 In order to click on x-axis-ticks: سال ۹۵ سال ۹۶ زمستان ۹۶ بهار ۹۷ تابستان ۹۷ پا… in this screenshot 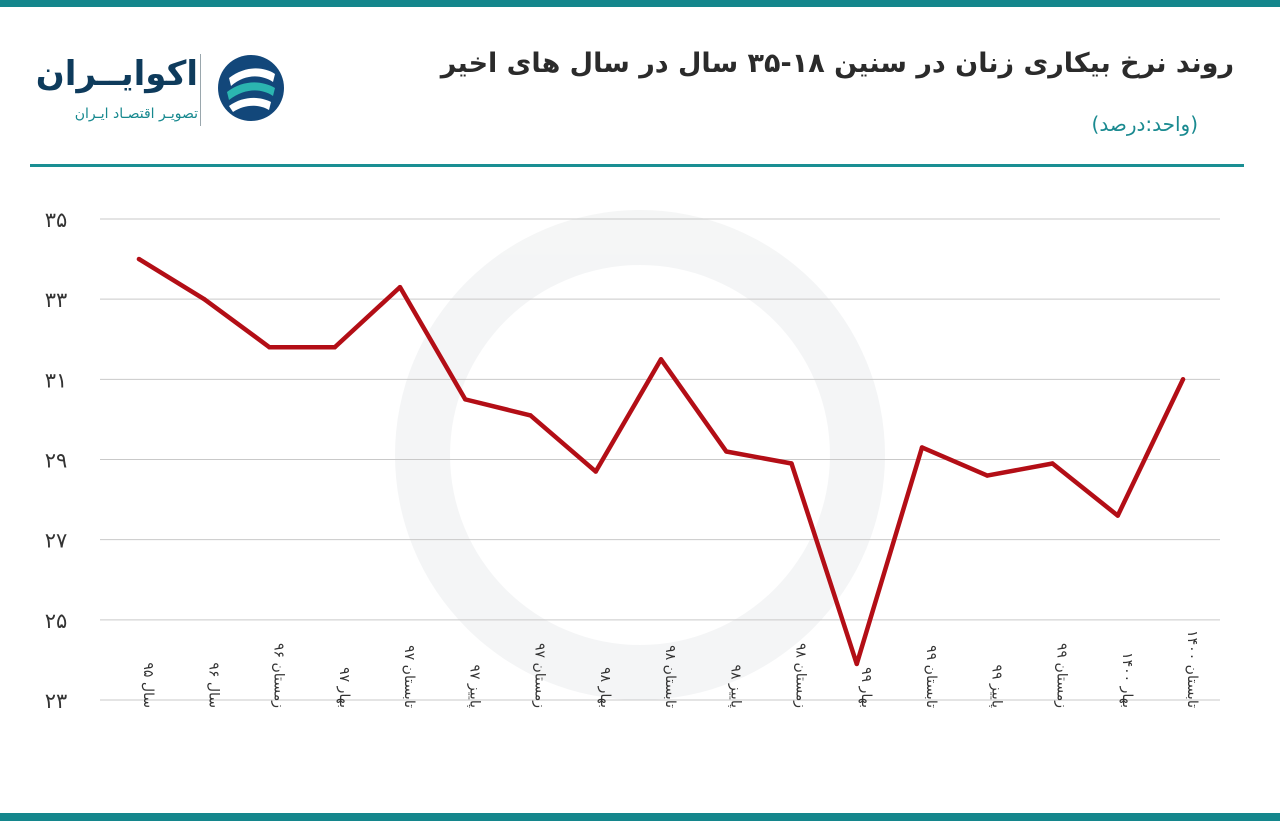, I will do `click(670, 669)`.